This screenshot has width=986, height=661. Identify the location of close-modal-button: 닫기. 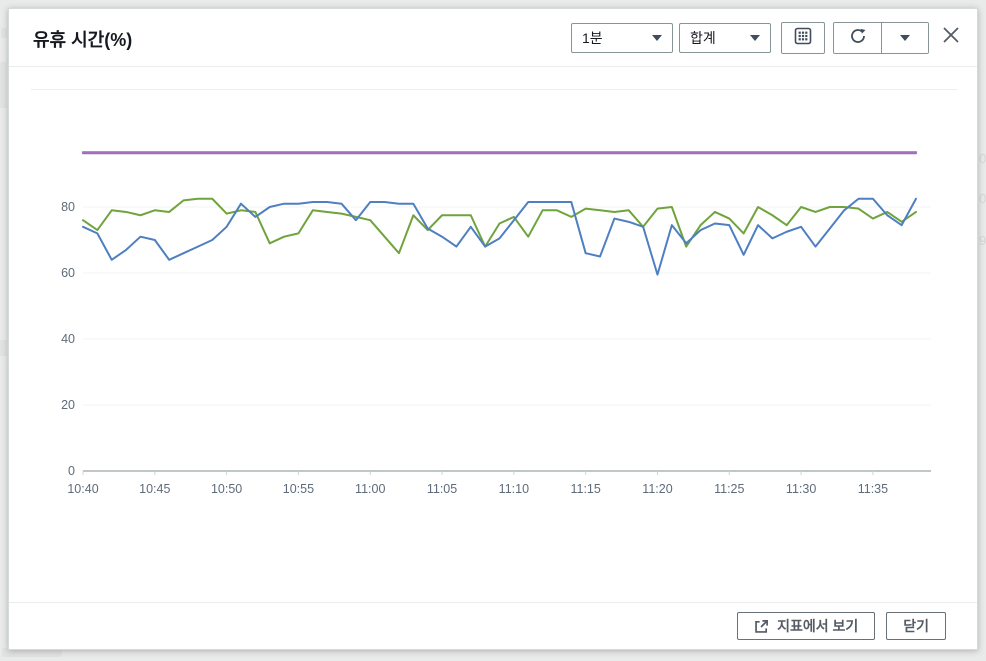
(916, 626).